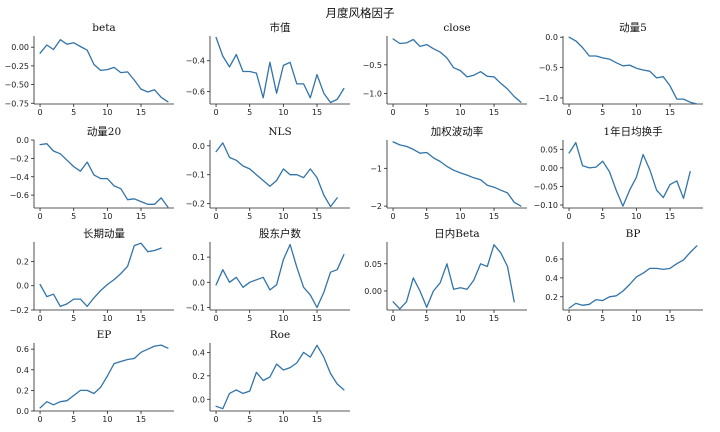  Describe the element at coordinates (280, 233) in the screenshot. I see `subplot-title: 股东户数` at that location.